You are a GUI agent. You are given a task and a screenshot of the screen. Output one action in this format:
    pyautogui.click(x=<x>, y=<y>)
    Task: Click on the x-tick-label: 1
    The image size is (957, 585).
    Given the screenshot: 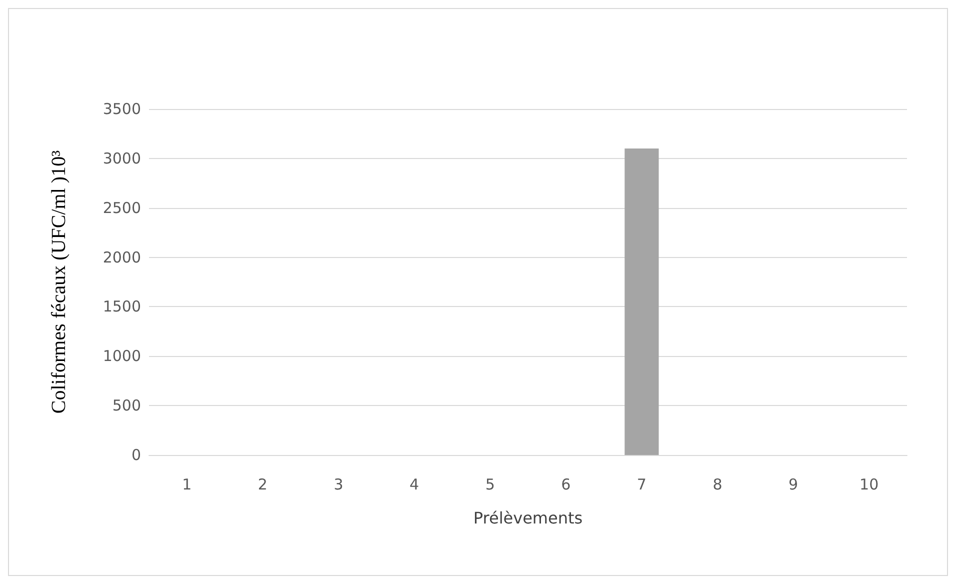 What is the action you would take?
    pyautogui.click(x=187, y=485)
    